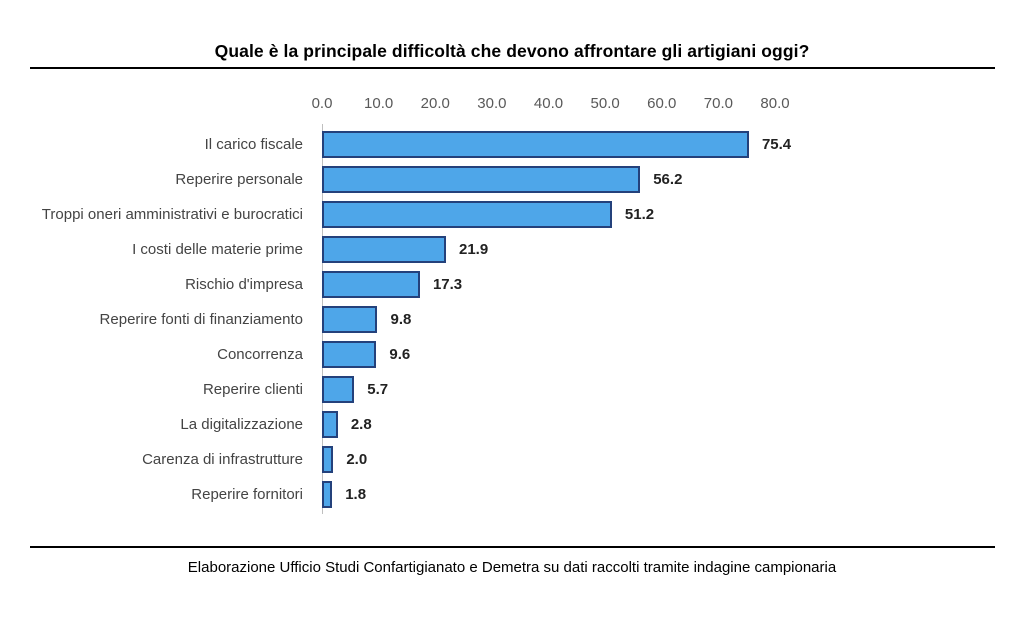 Image resolution: width=1024 pixels, height=624 pixels. Describe the element at coordinates (222, 459) in the screenshot. I see `category-label: Carenza di infrastrutture` at that location.